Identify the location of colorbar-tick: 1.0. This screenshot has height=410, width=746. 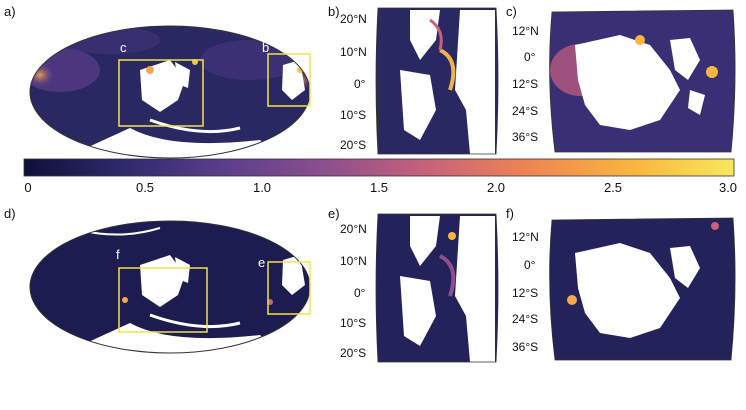
(262, 187).